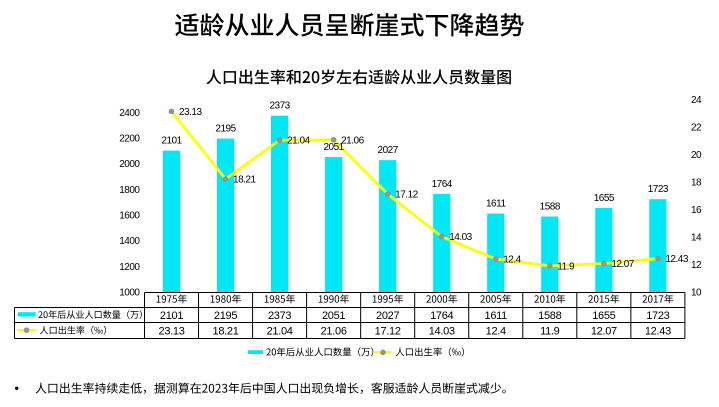 This screenshot has height=407, width=719. I want to click on svg-text: 1800, so click(129, 190).